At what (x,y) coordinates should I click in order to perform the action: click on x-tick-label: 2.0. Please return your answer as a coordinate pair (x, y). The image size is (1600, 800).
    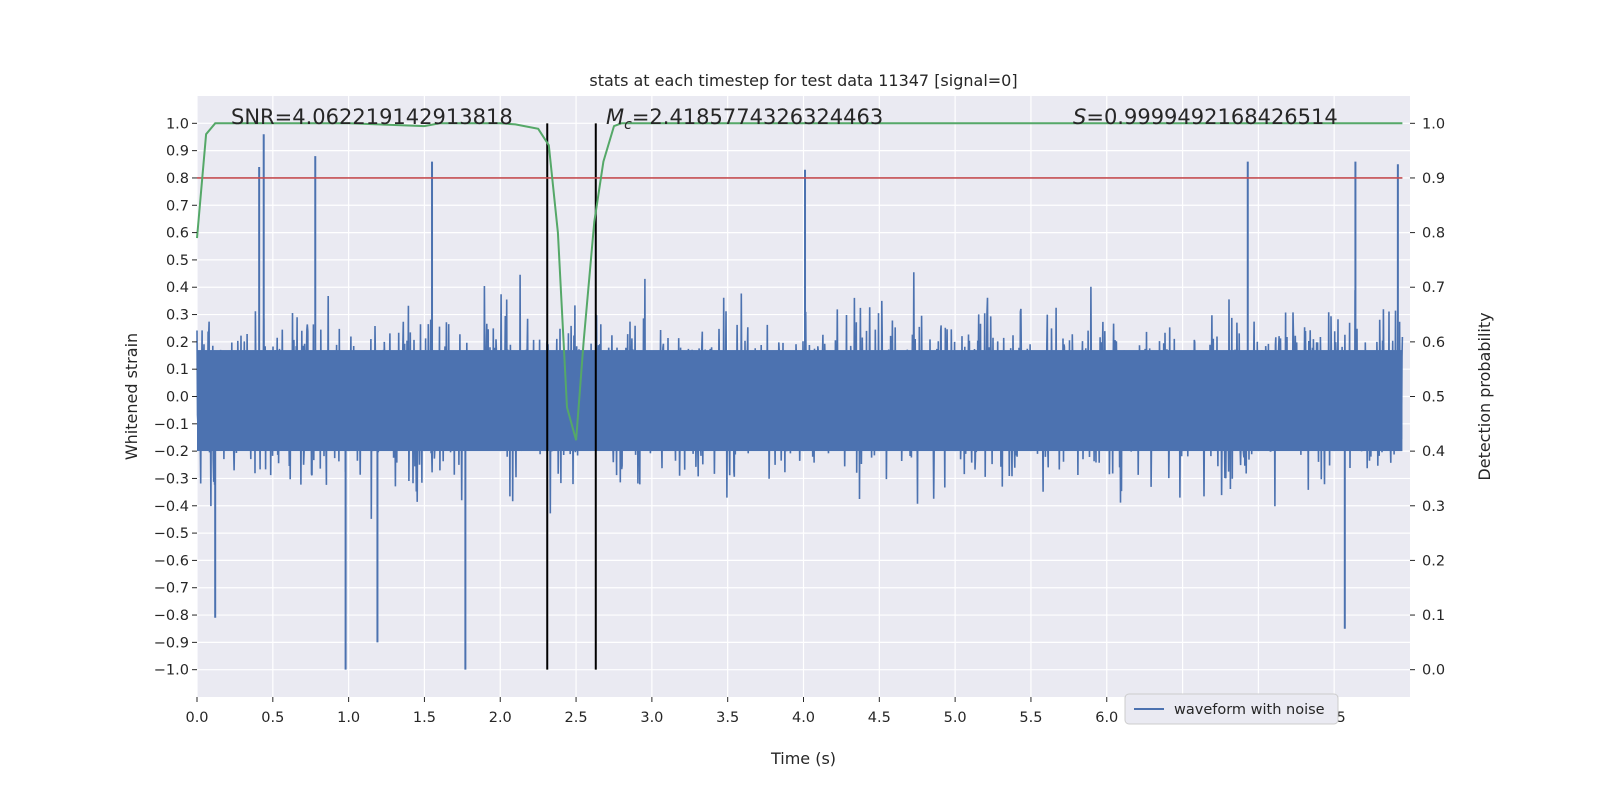
    Looking at the image, I should click on (500, 718).